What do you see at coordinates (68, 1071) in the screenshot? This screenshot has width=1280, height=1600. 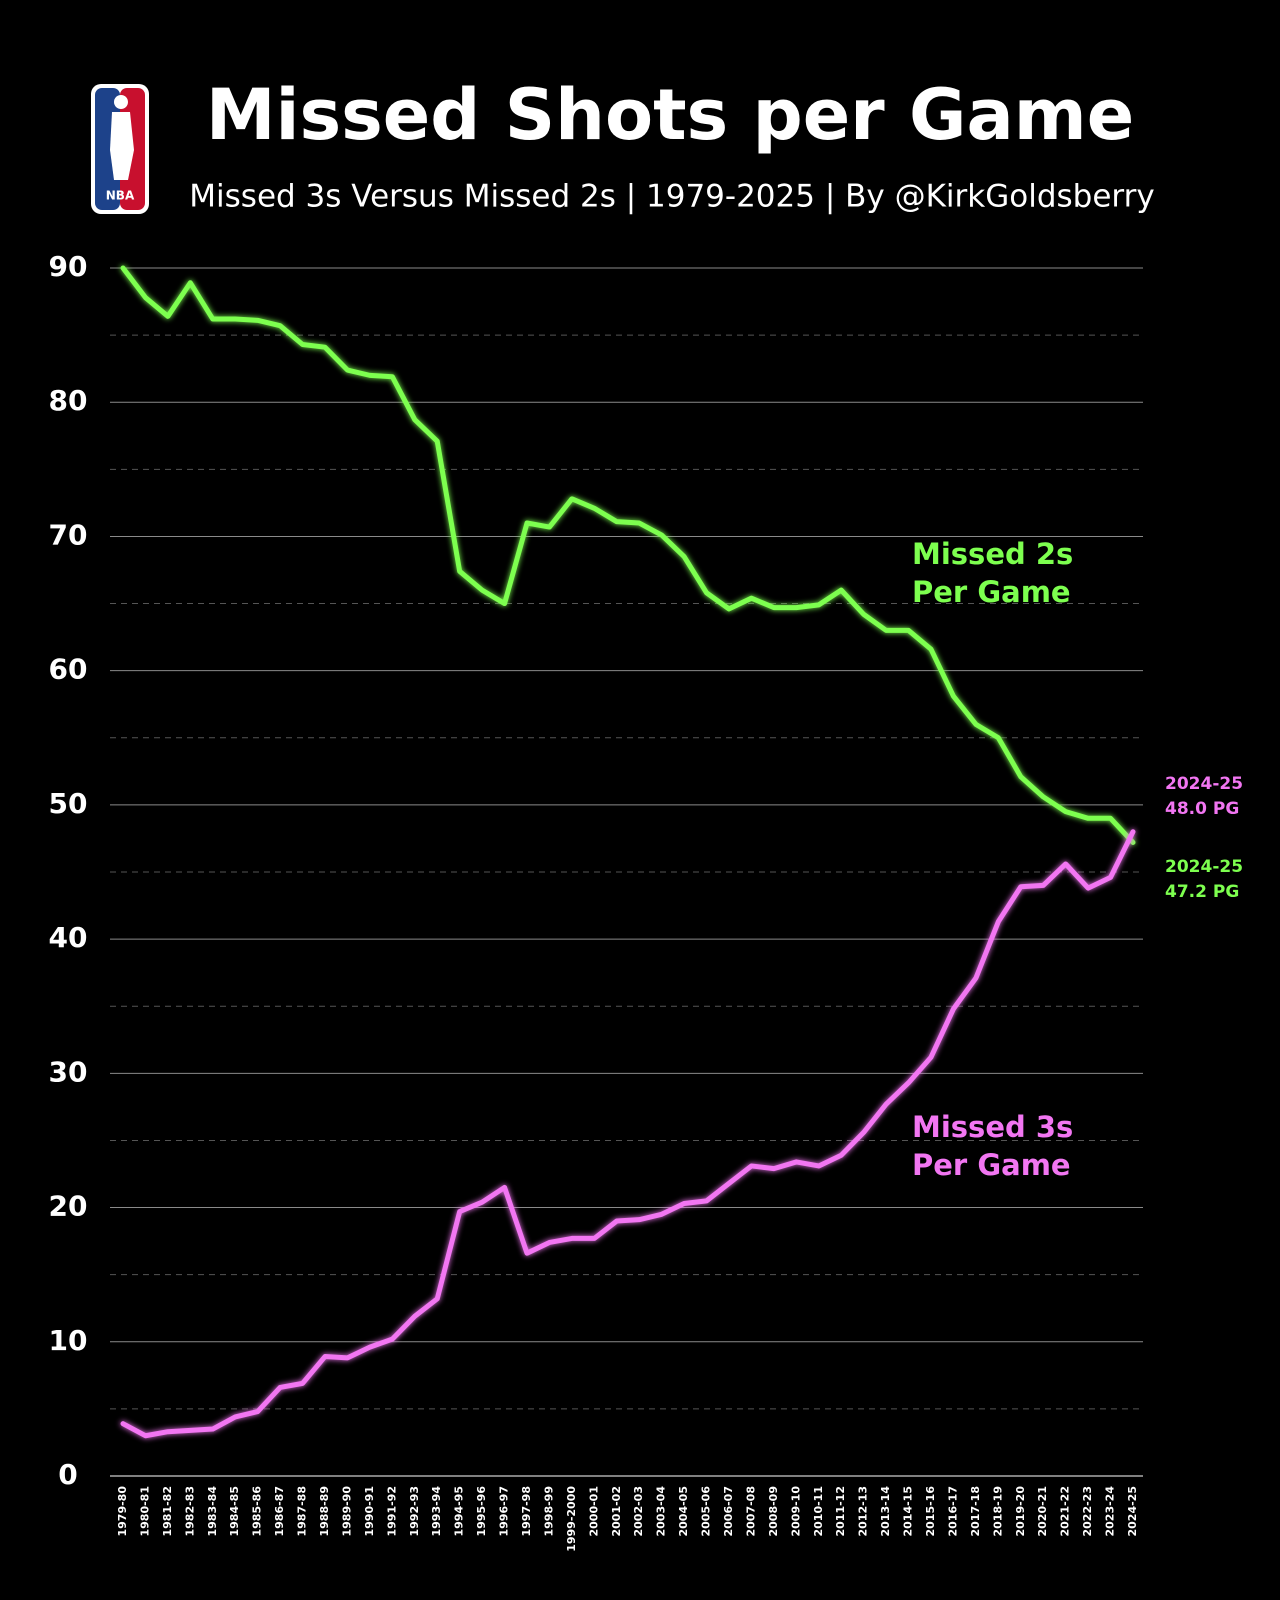 I see `y-tick-label: 30` at bounding box center [68, 1071].